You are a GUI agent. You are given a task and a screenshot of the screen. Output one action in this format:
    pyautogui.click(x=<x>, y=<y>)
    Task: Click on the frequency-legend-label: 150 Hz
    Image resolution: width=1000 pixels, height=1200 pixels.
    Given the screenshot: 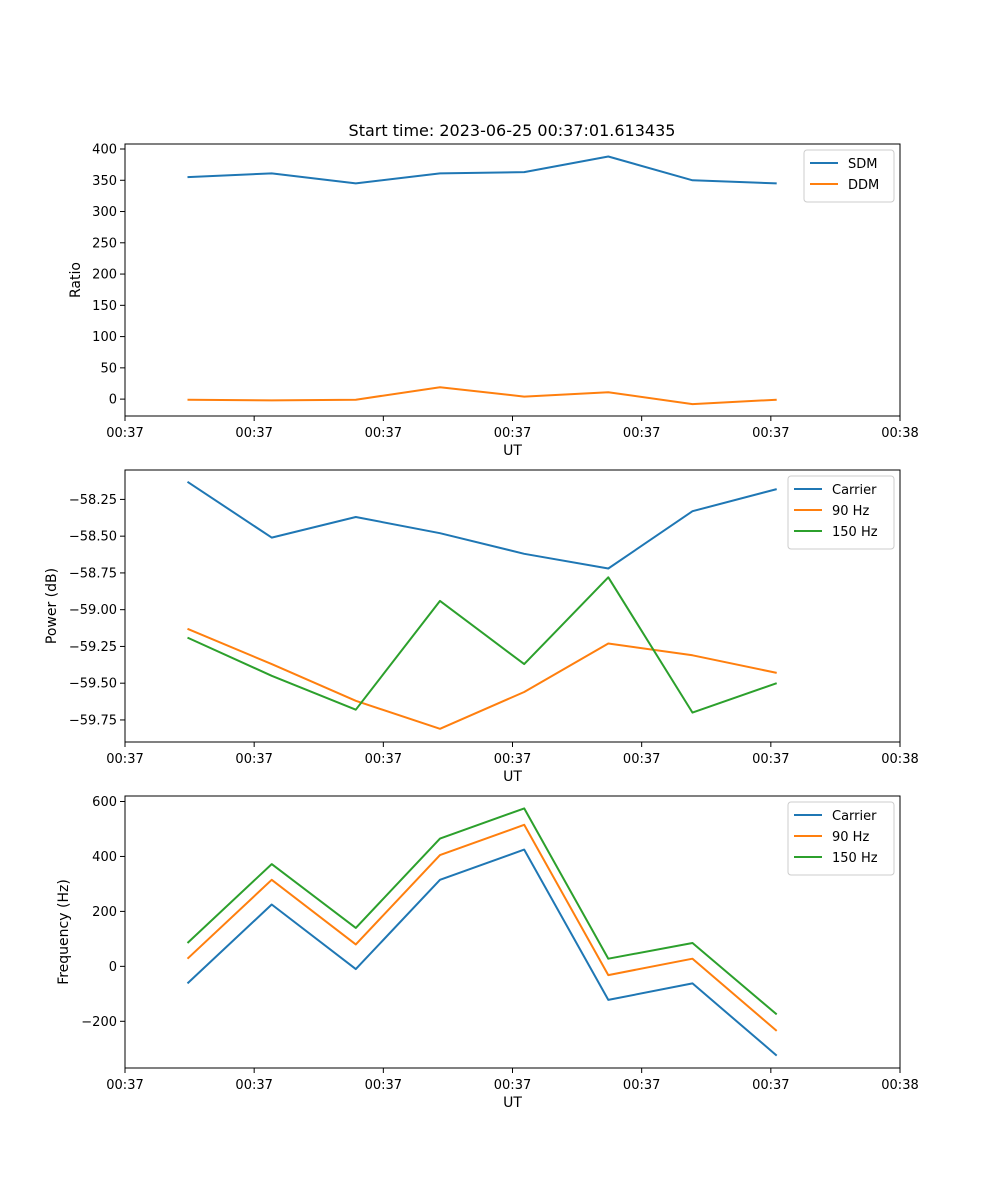 What is the action you would take?
    pyautogui.click(x=855, y=858)
    